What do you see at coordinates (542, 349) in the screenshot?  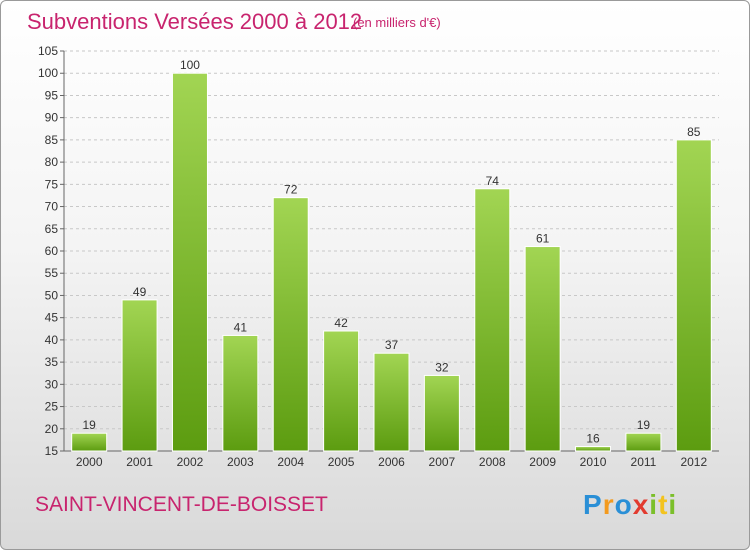 I see `bar-2009` at bounding box center [542, 349].